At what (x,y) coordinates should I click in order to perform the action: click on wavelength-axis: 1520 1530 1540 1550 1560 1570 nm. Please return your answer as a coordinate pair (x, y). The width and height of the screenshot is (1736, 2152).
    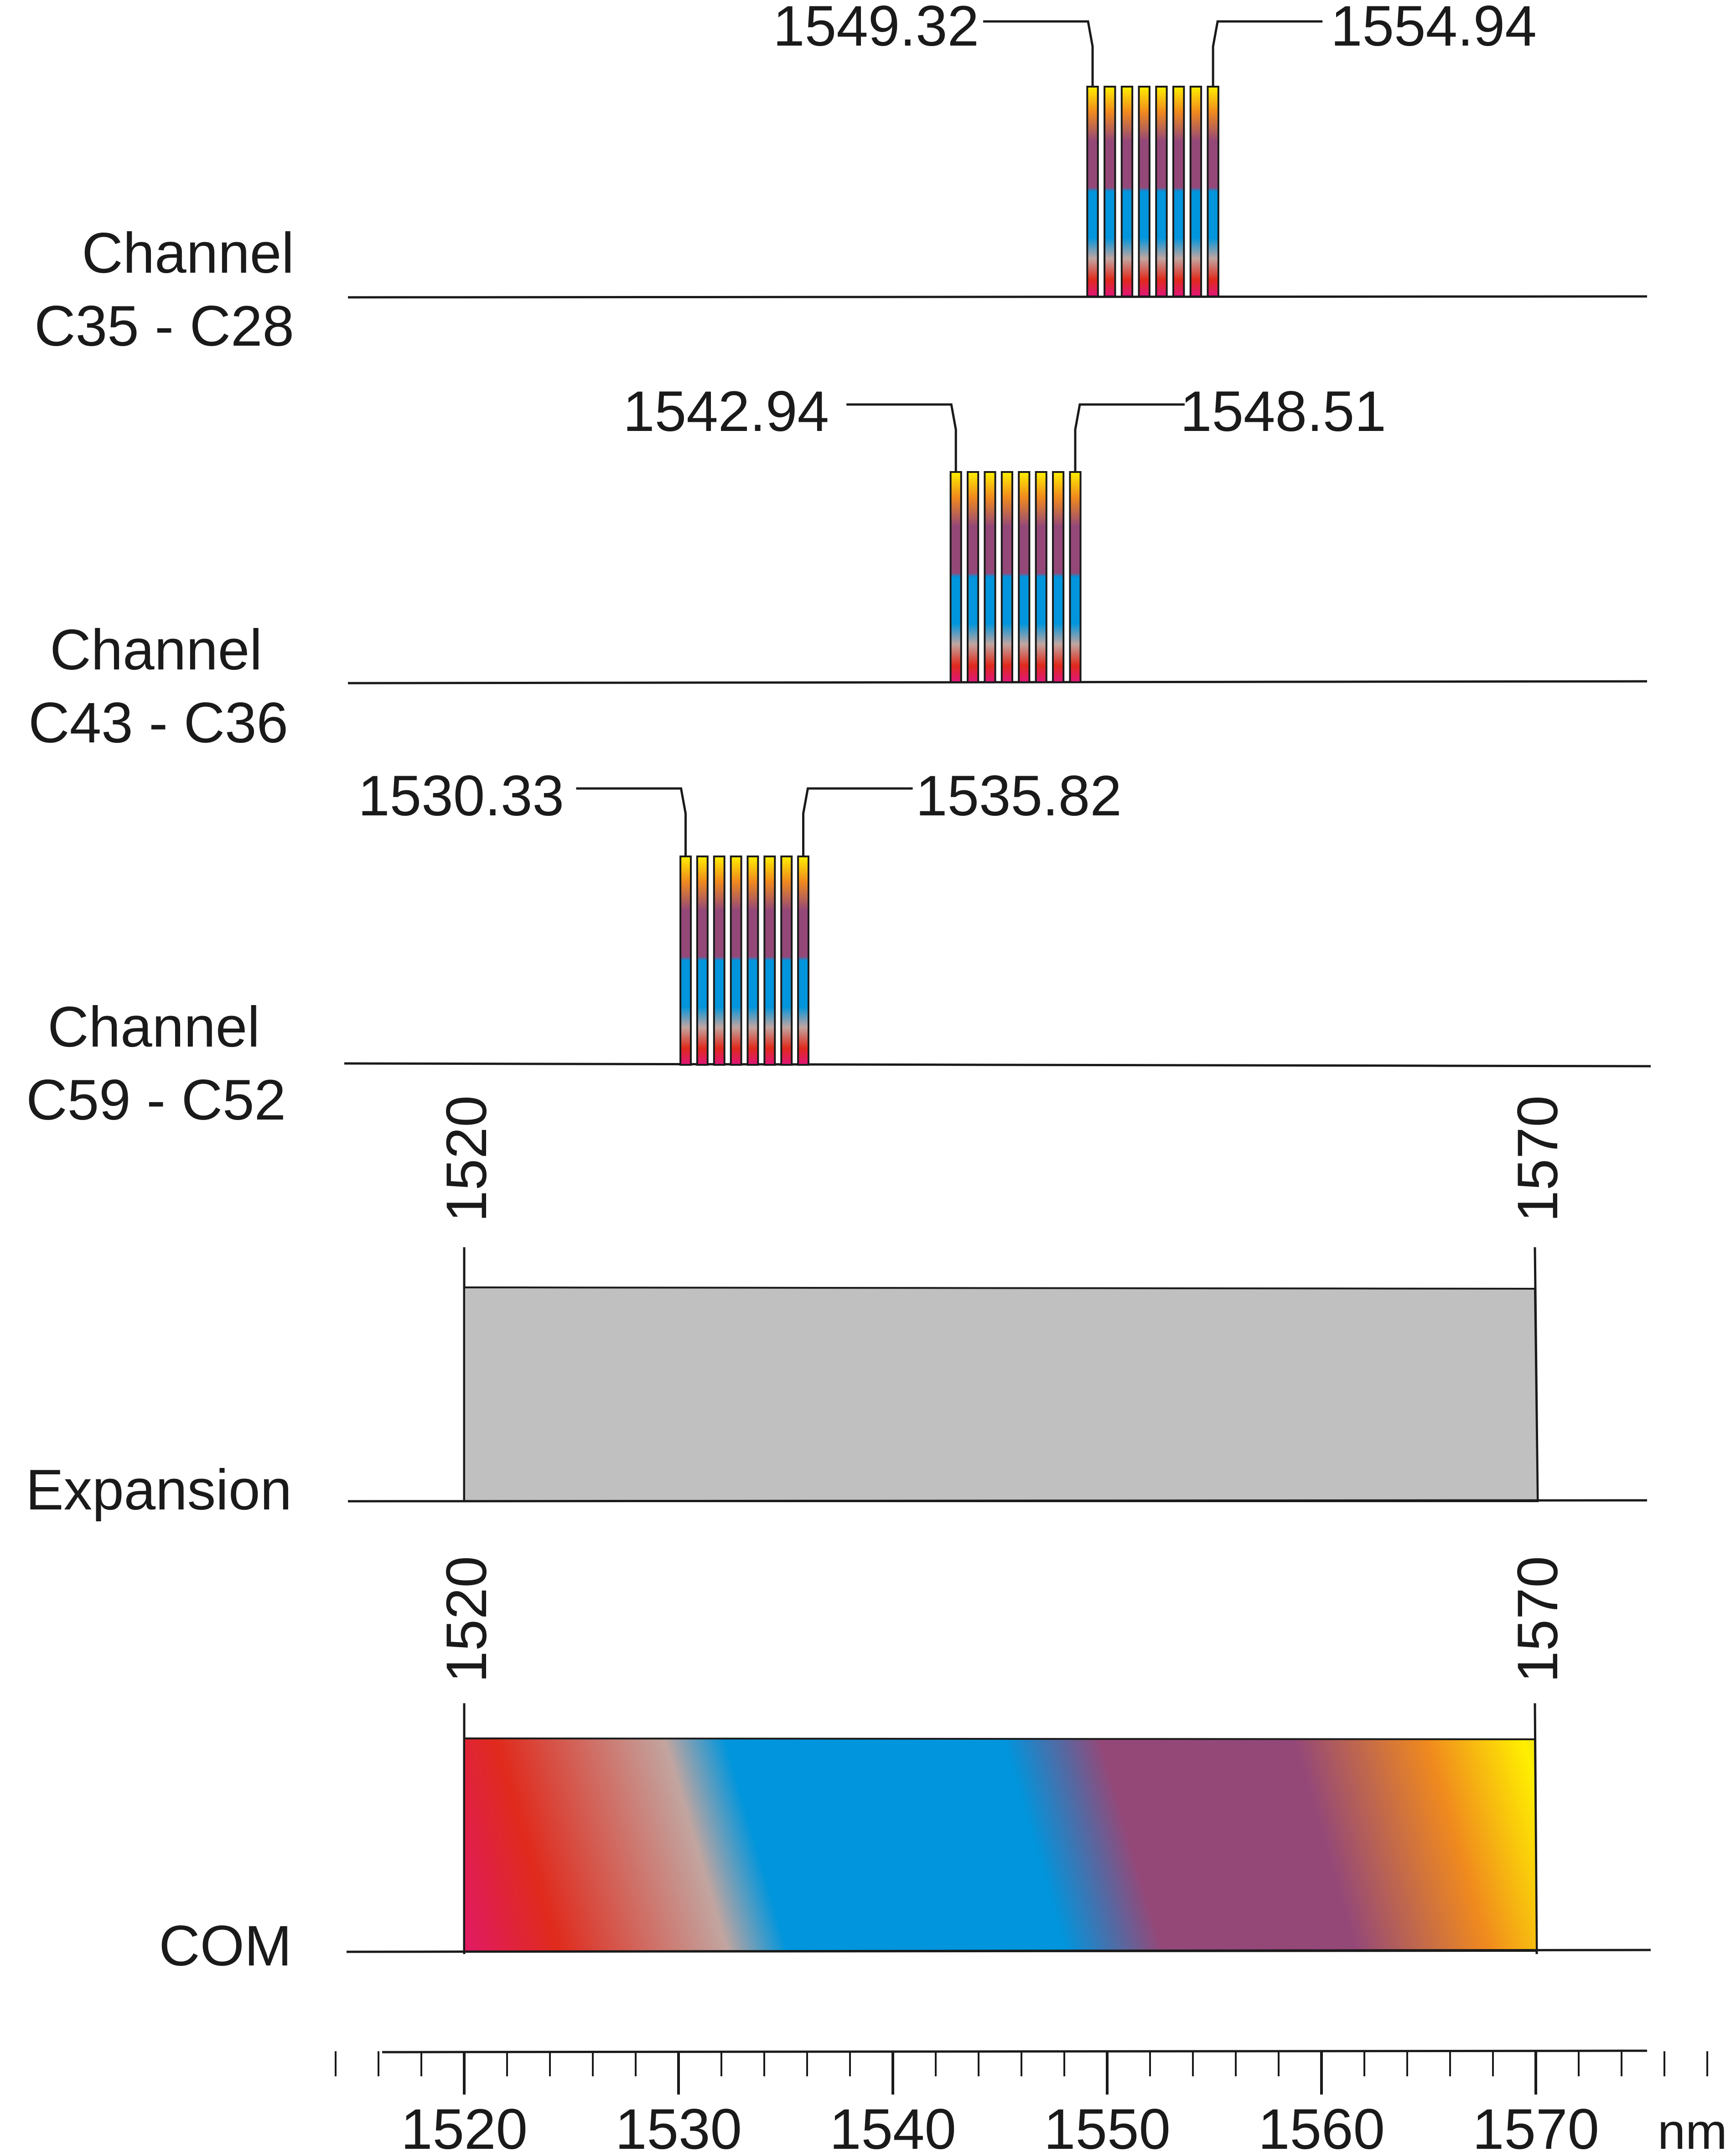
    Looking at the image, I should click on (1031, 2101).